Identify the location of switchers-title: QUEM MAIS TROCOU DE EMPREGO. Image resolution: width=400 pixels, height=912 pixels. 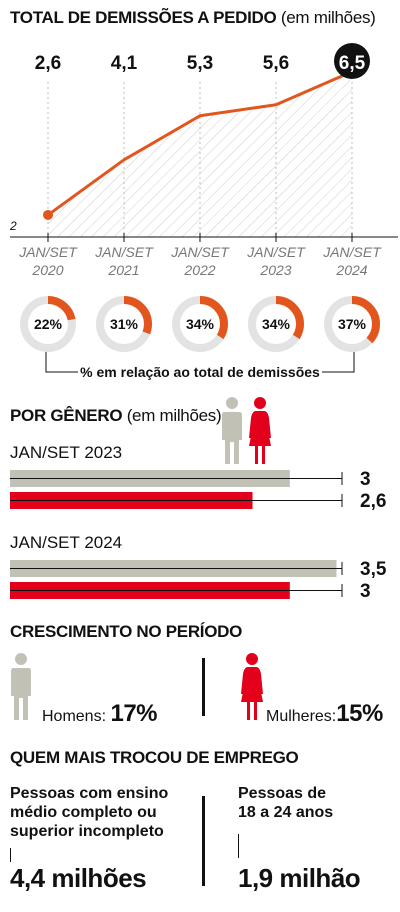
(154, 757).